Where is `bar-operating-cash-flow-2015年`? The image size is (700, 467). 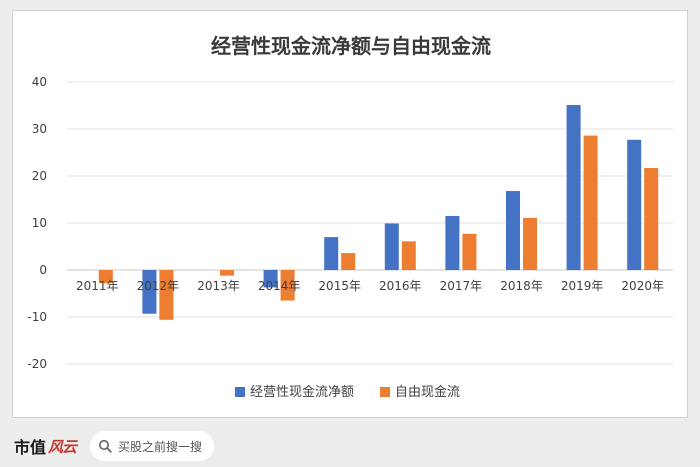 bar-operating-cash-flow-2015年 is located at coordinates (331, 253).